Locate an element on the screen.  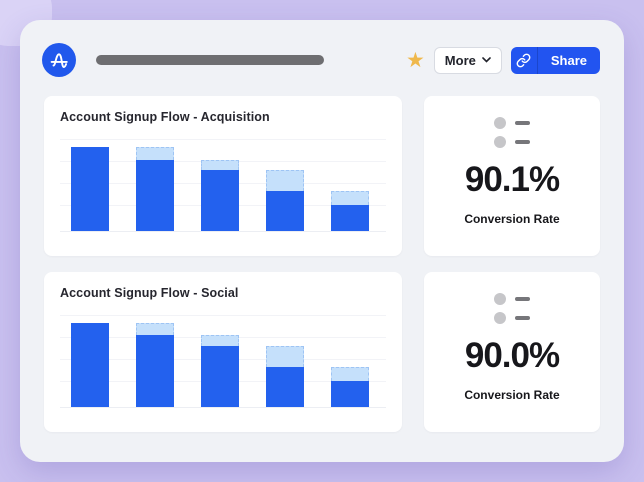
funnel-chart-acquisition is located at coordinates (223, 185).